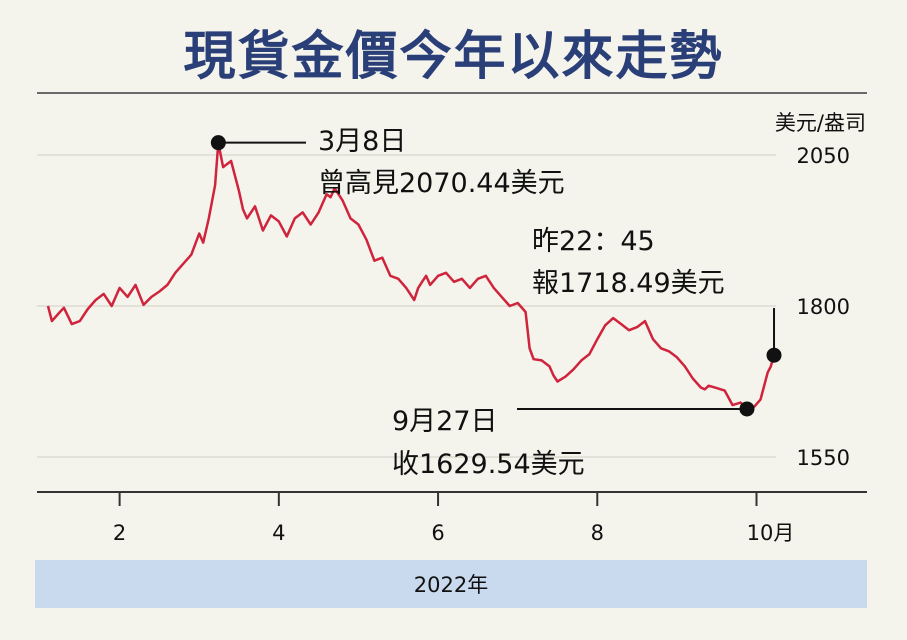 This screenshot has height=640, width=907. Describe the element at coordinates (445, 421) in the screenshot. I see `annotation-text-2-0: 9月27日` at that location.